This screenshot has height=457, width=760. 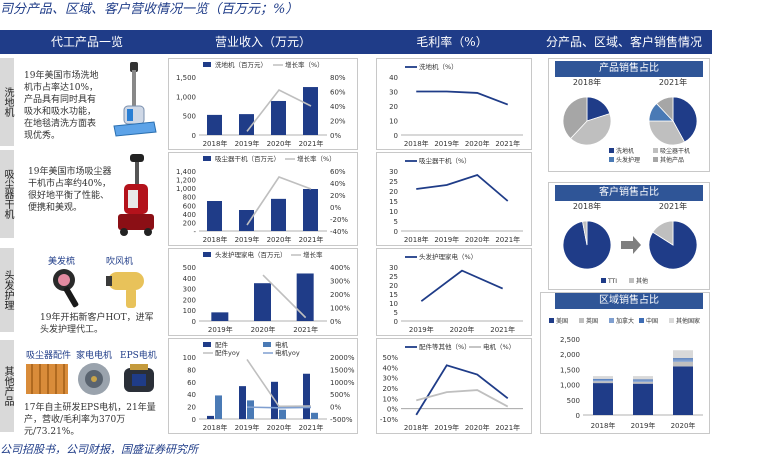 I want to click on y2-tick-label: 200%, so click(x=340, y=295).